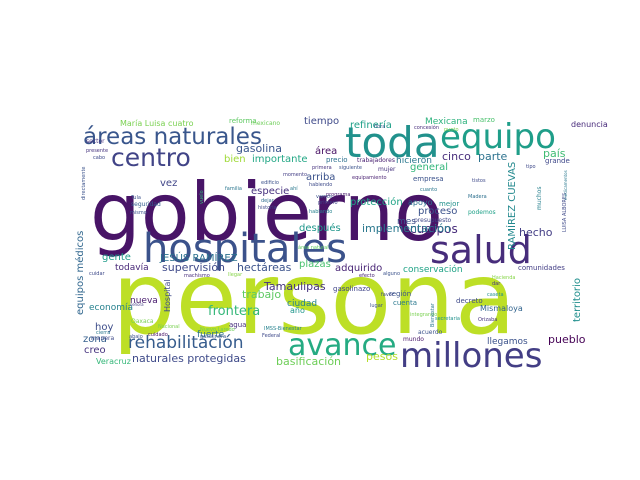 Image resolution: width=640 pixels, height=480 pixels. Describe the element at coordinates (235, 275) in the screenshot. I see `word-llegar: llegar` at that location.